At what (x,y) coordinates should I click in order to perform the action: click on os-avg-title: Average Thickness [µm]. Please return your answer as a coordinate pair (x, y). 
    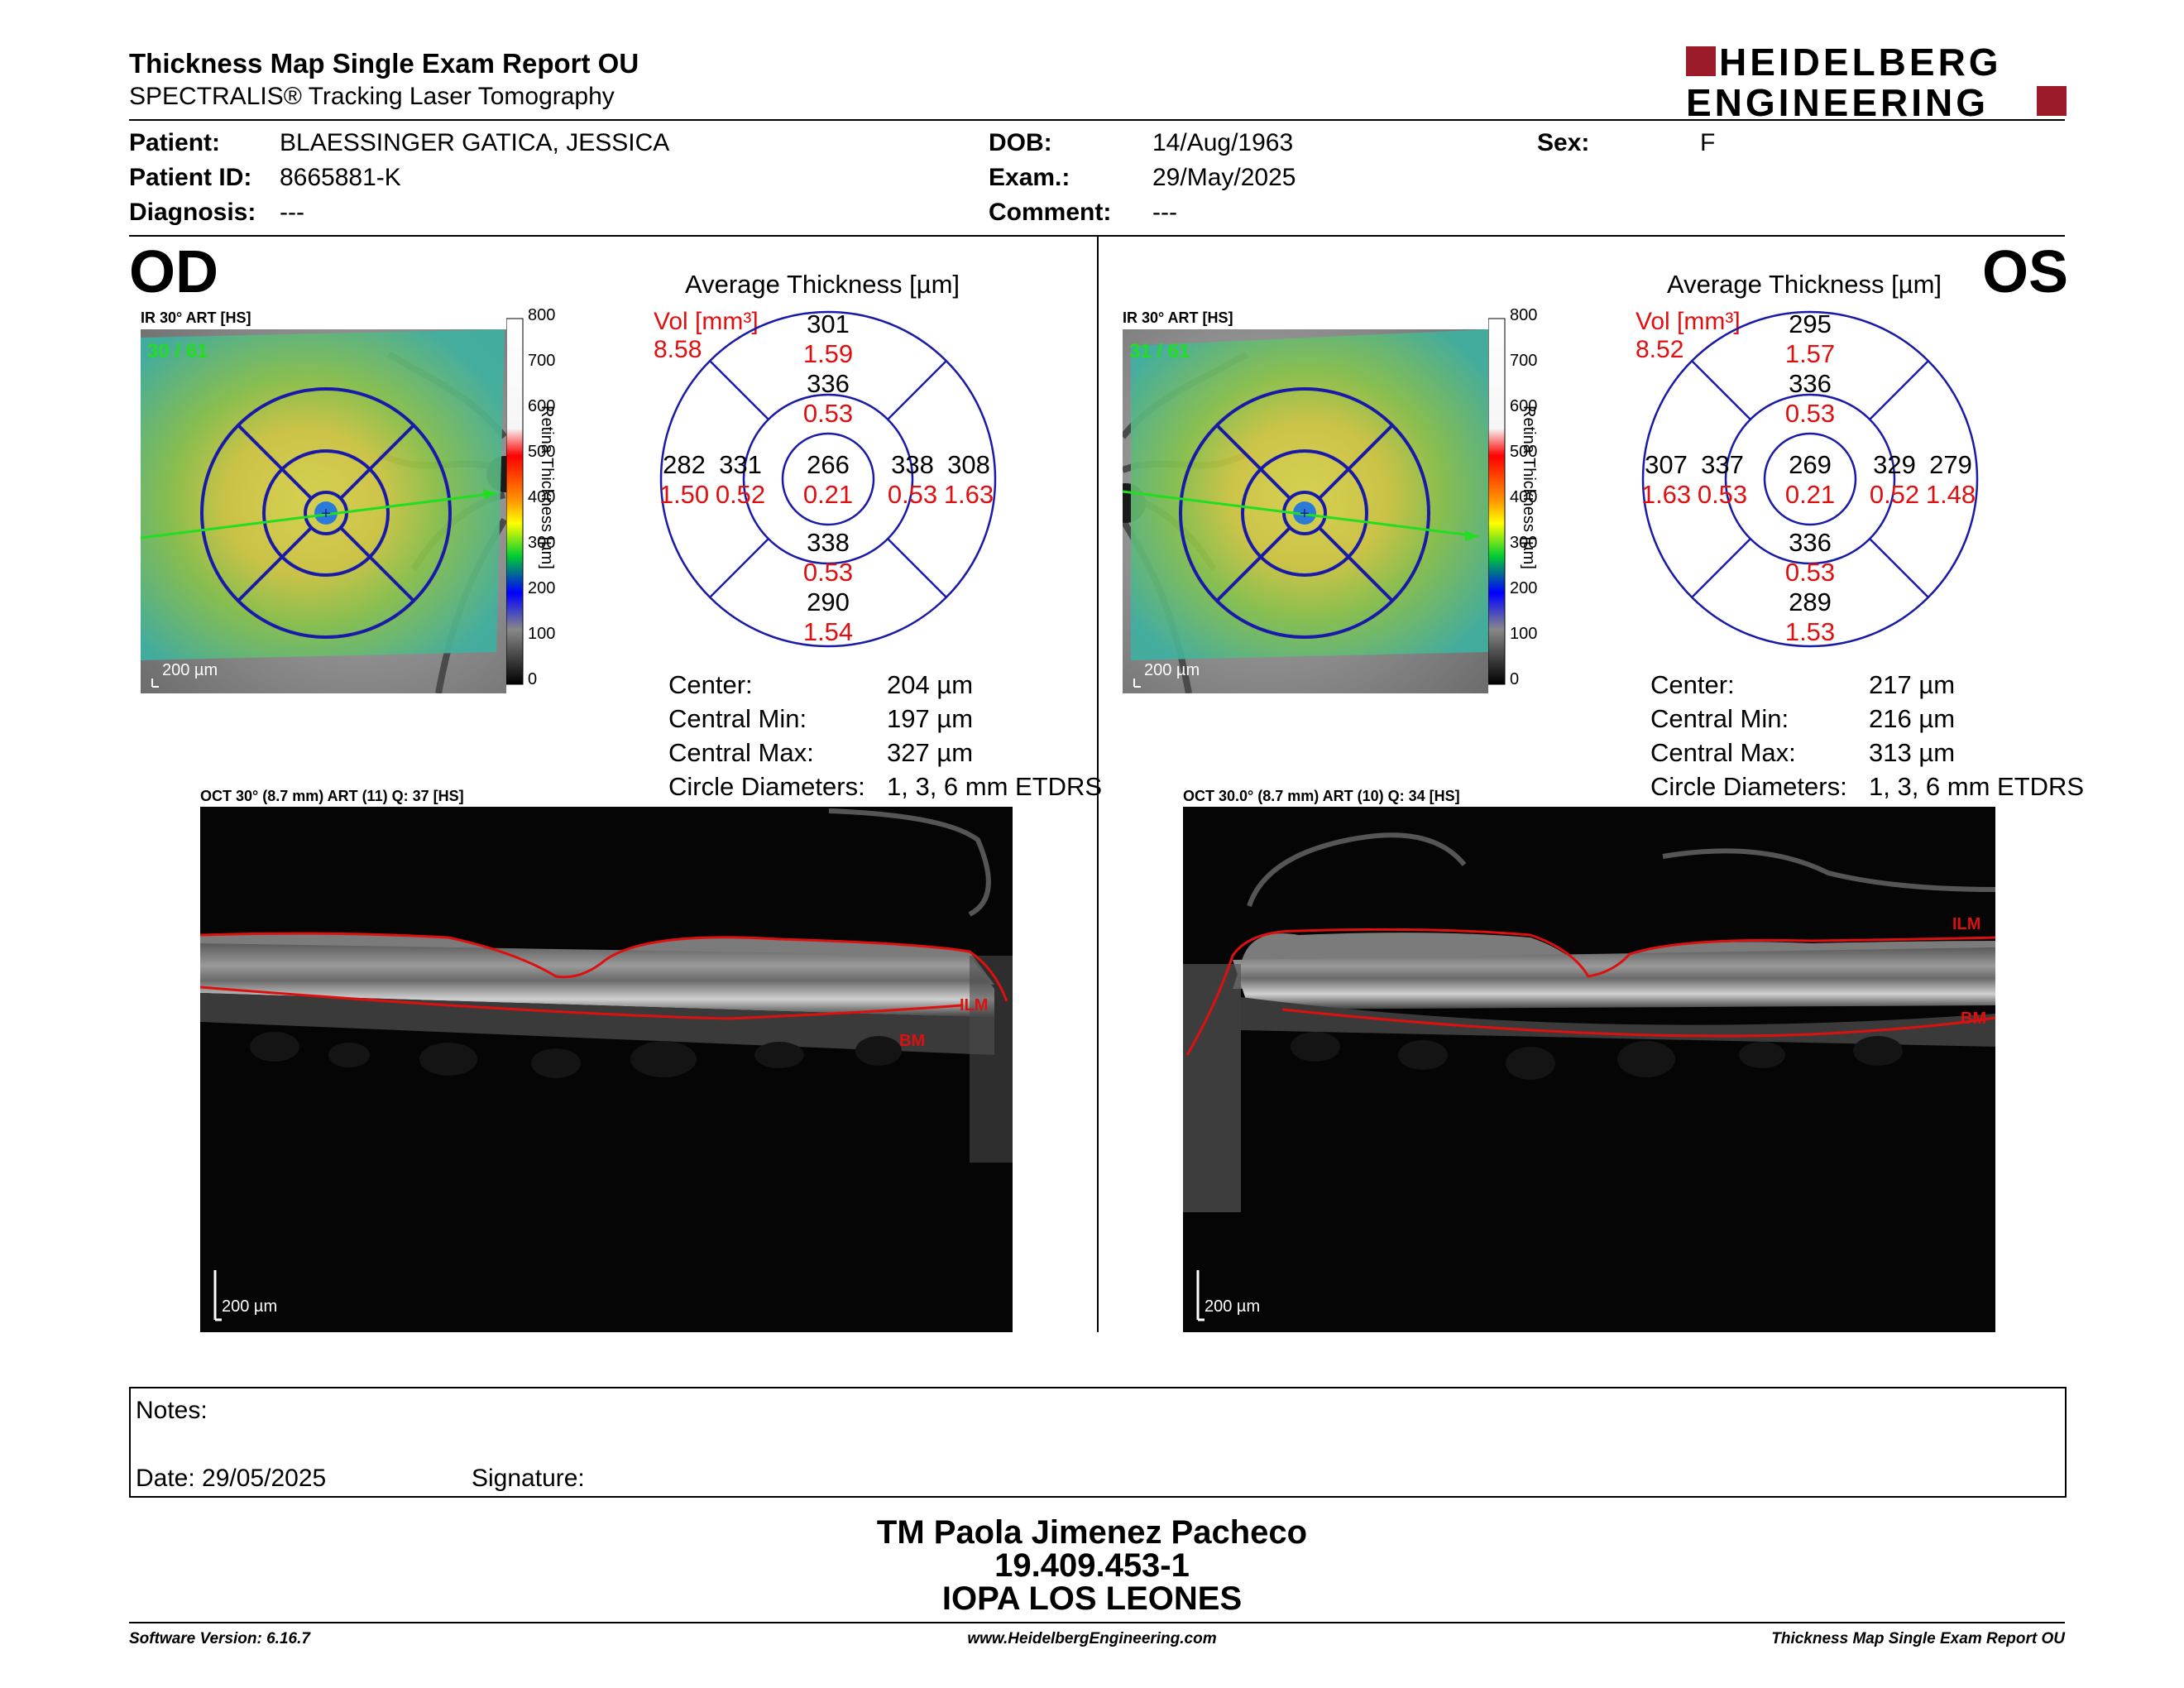
    Looking at the image, I should click on (1804, 284).